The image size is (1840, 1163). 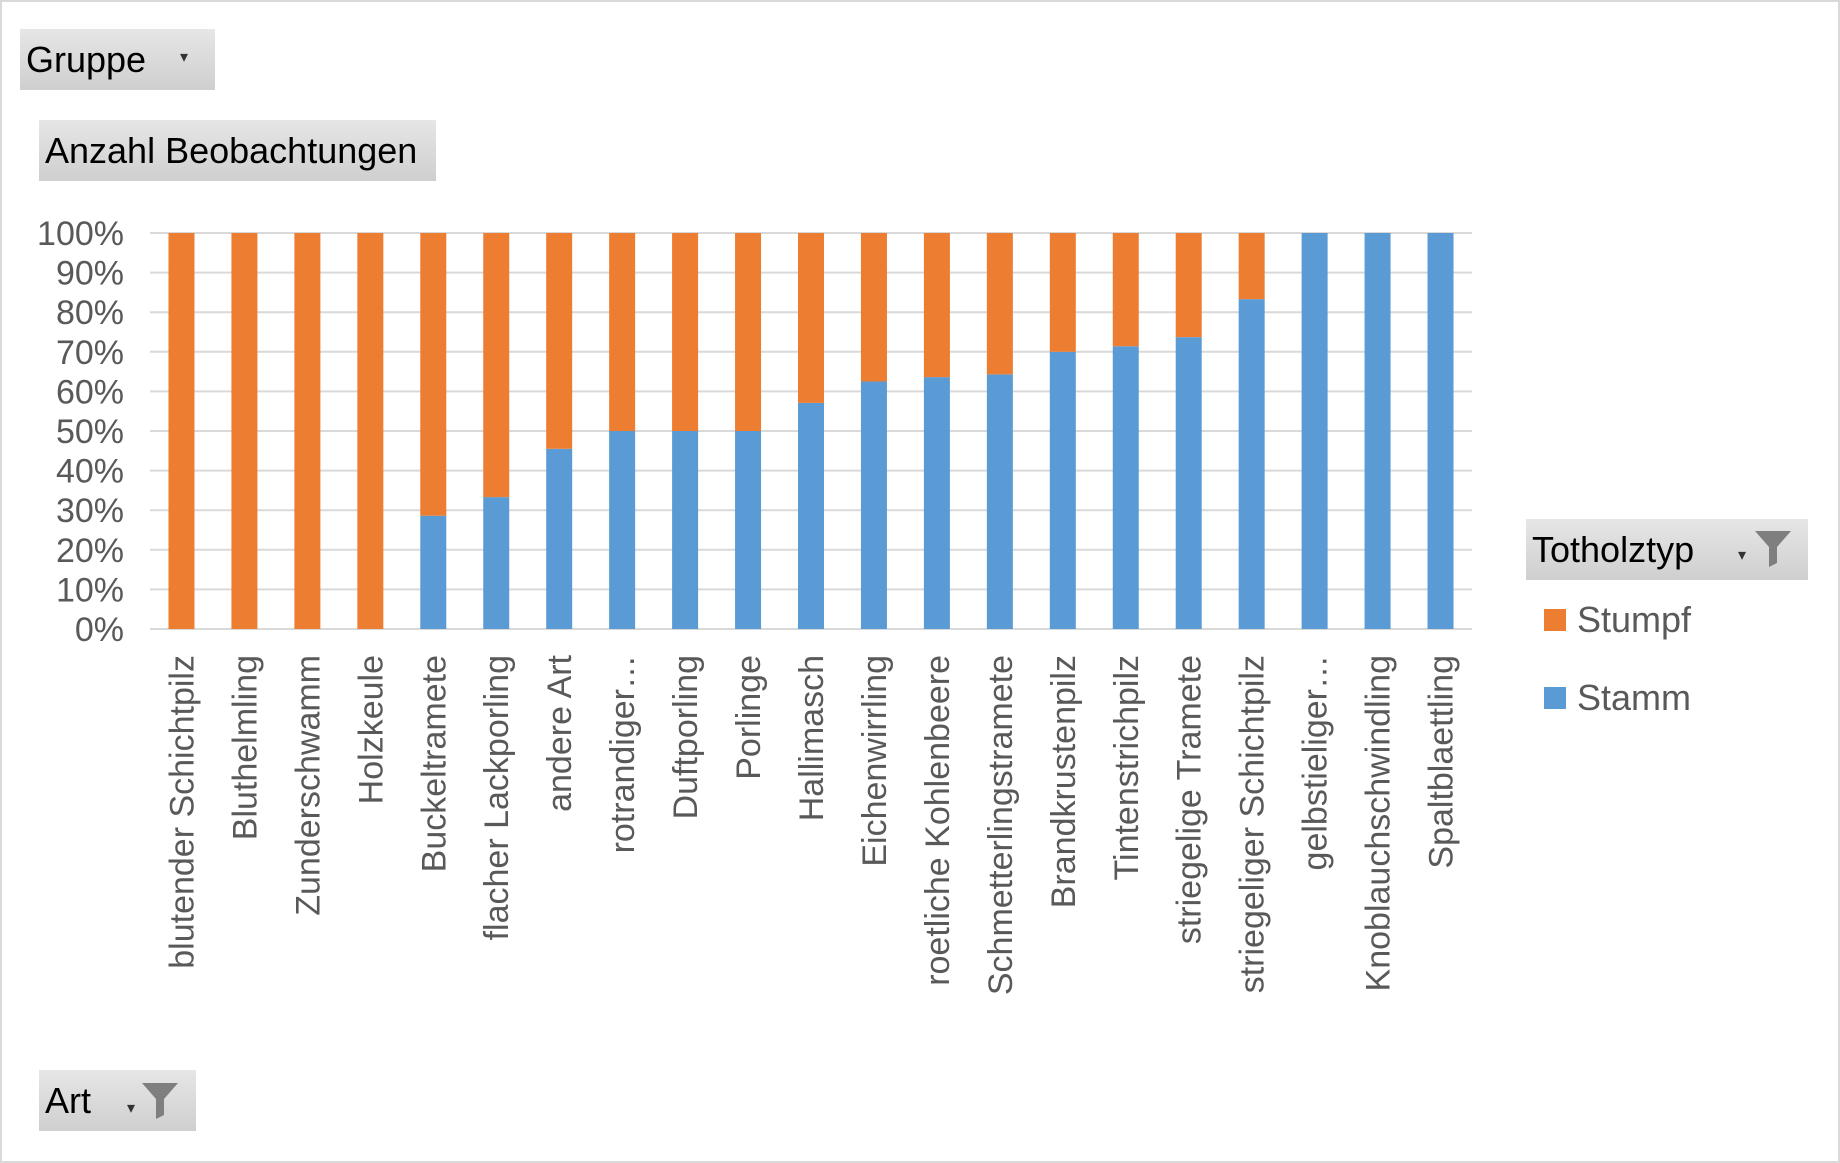 What do you see at coordinates (1613, 549) in the screenshot?
I see `totholztyp-label: Totholztyp` at bounding box center [1613, 549].